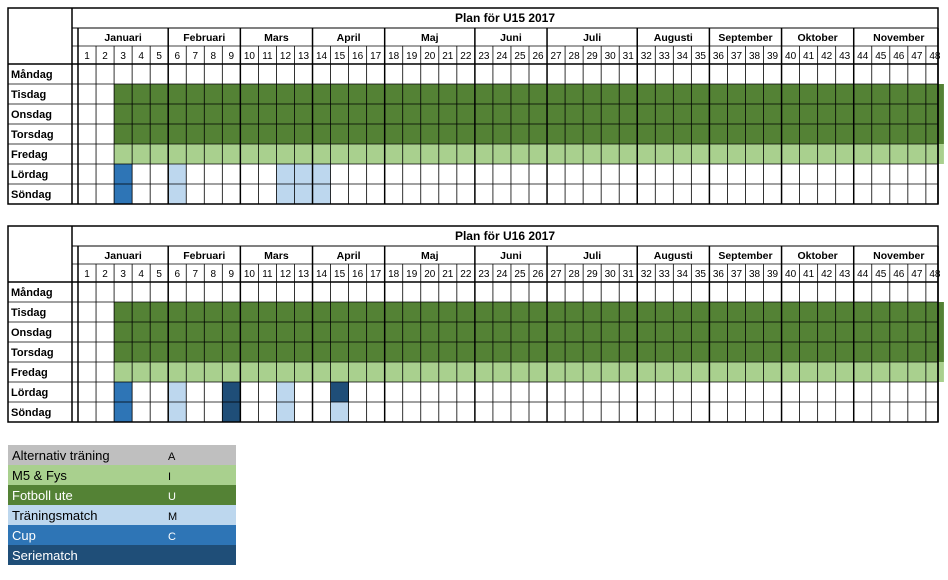  I want to click on week-number: 10, so click(250, 274).